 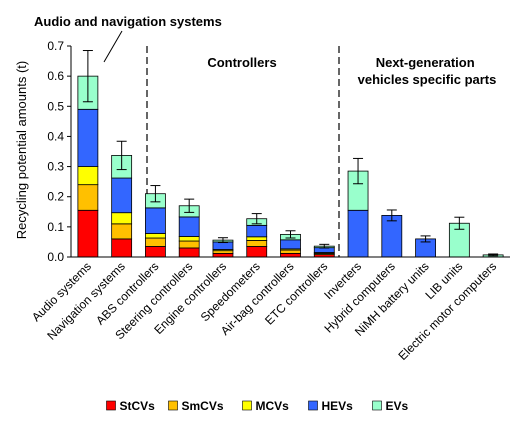 What do you see at coordinates (241, 62) in the screenshot?
I see `group-label-controllers: Controllers` at bounding box center [241, 62].